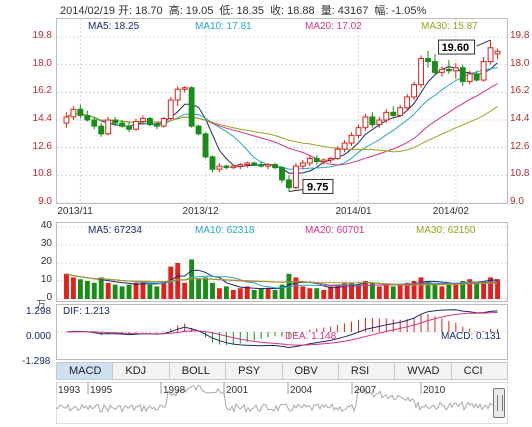 The height and width of the screenshot is (427, 532). Describe the element at coordinates (520, 35) in the screenshot. I see `price-tick-right: 19.8` at that location.